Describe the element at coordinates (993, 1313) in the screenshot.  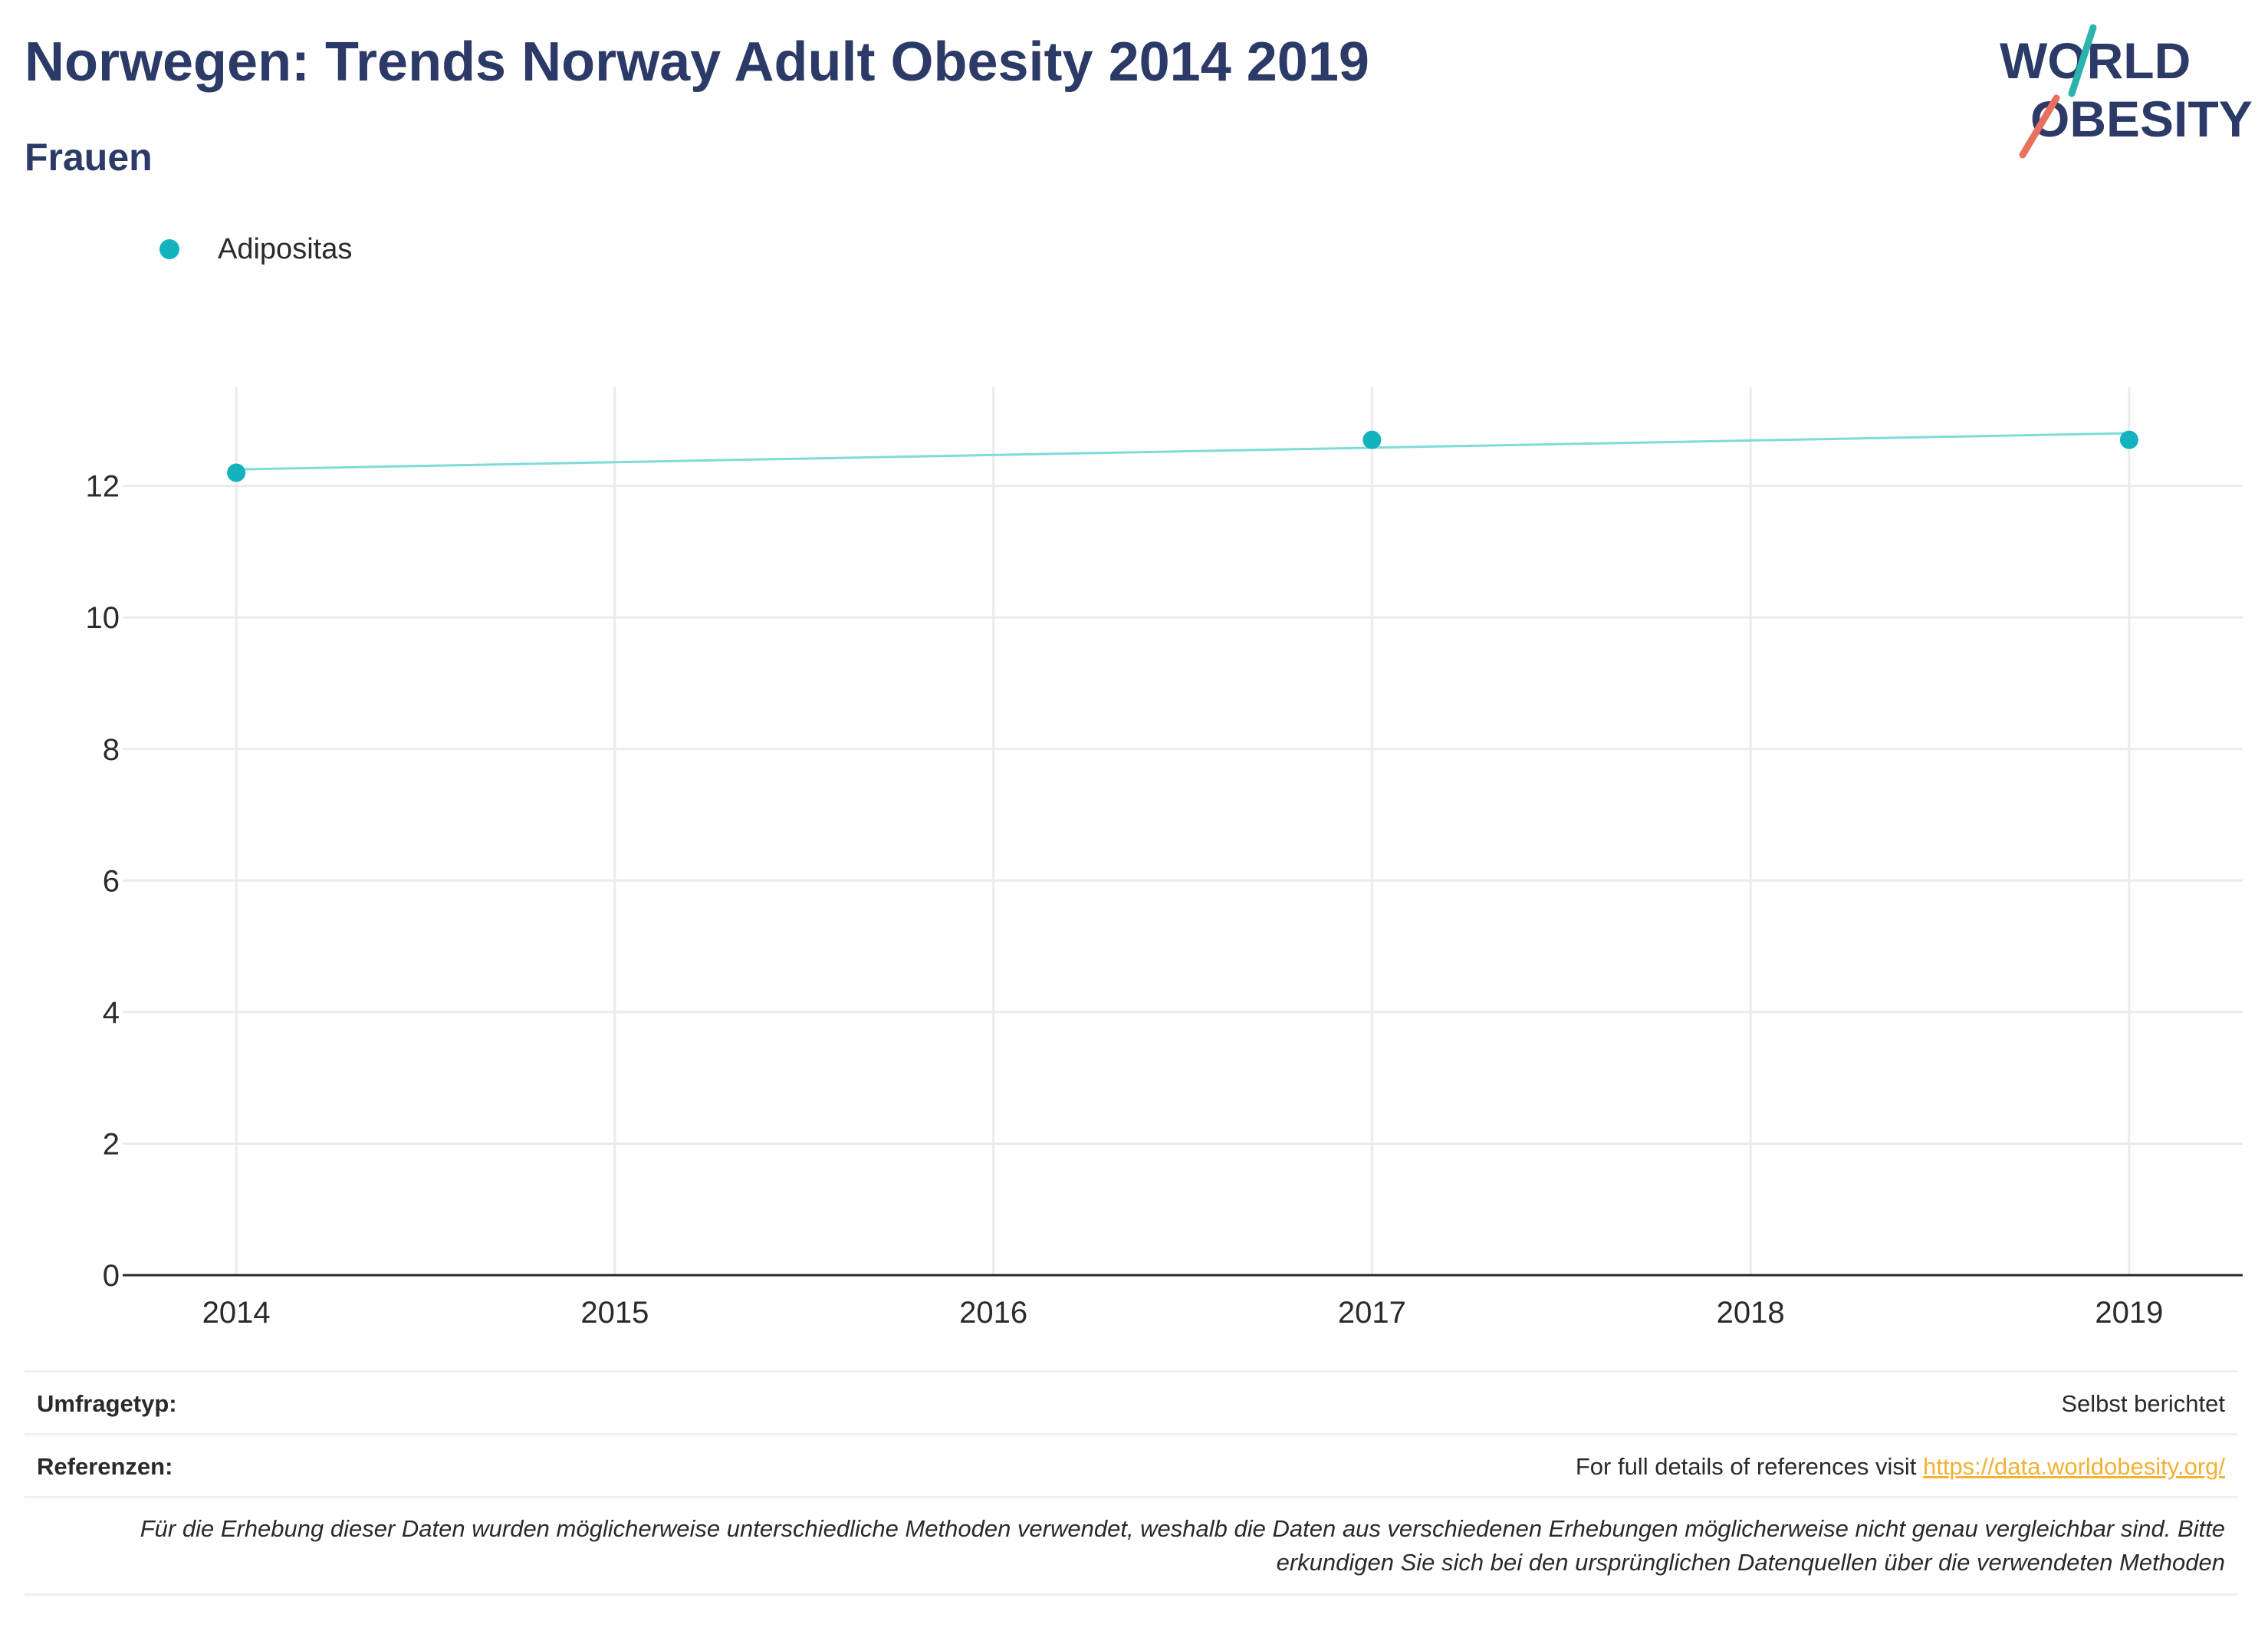
I see `x-tick-label: 2016` at that location.